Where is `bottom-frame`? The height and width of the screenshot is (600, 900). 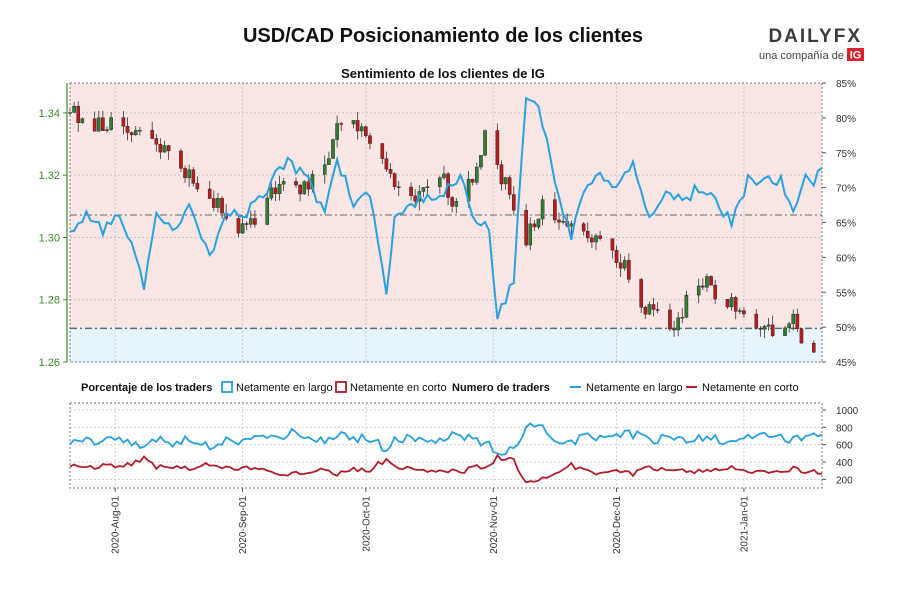
bottom-frame is located at coordinates (446, 445).